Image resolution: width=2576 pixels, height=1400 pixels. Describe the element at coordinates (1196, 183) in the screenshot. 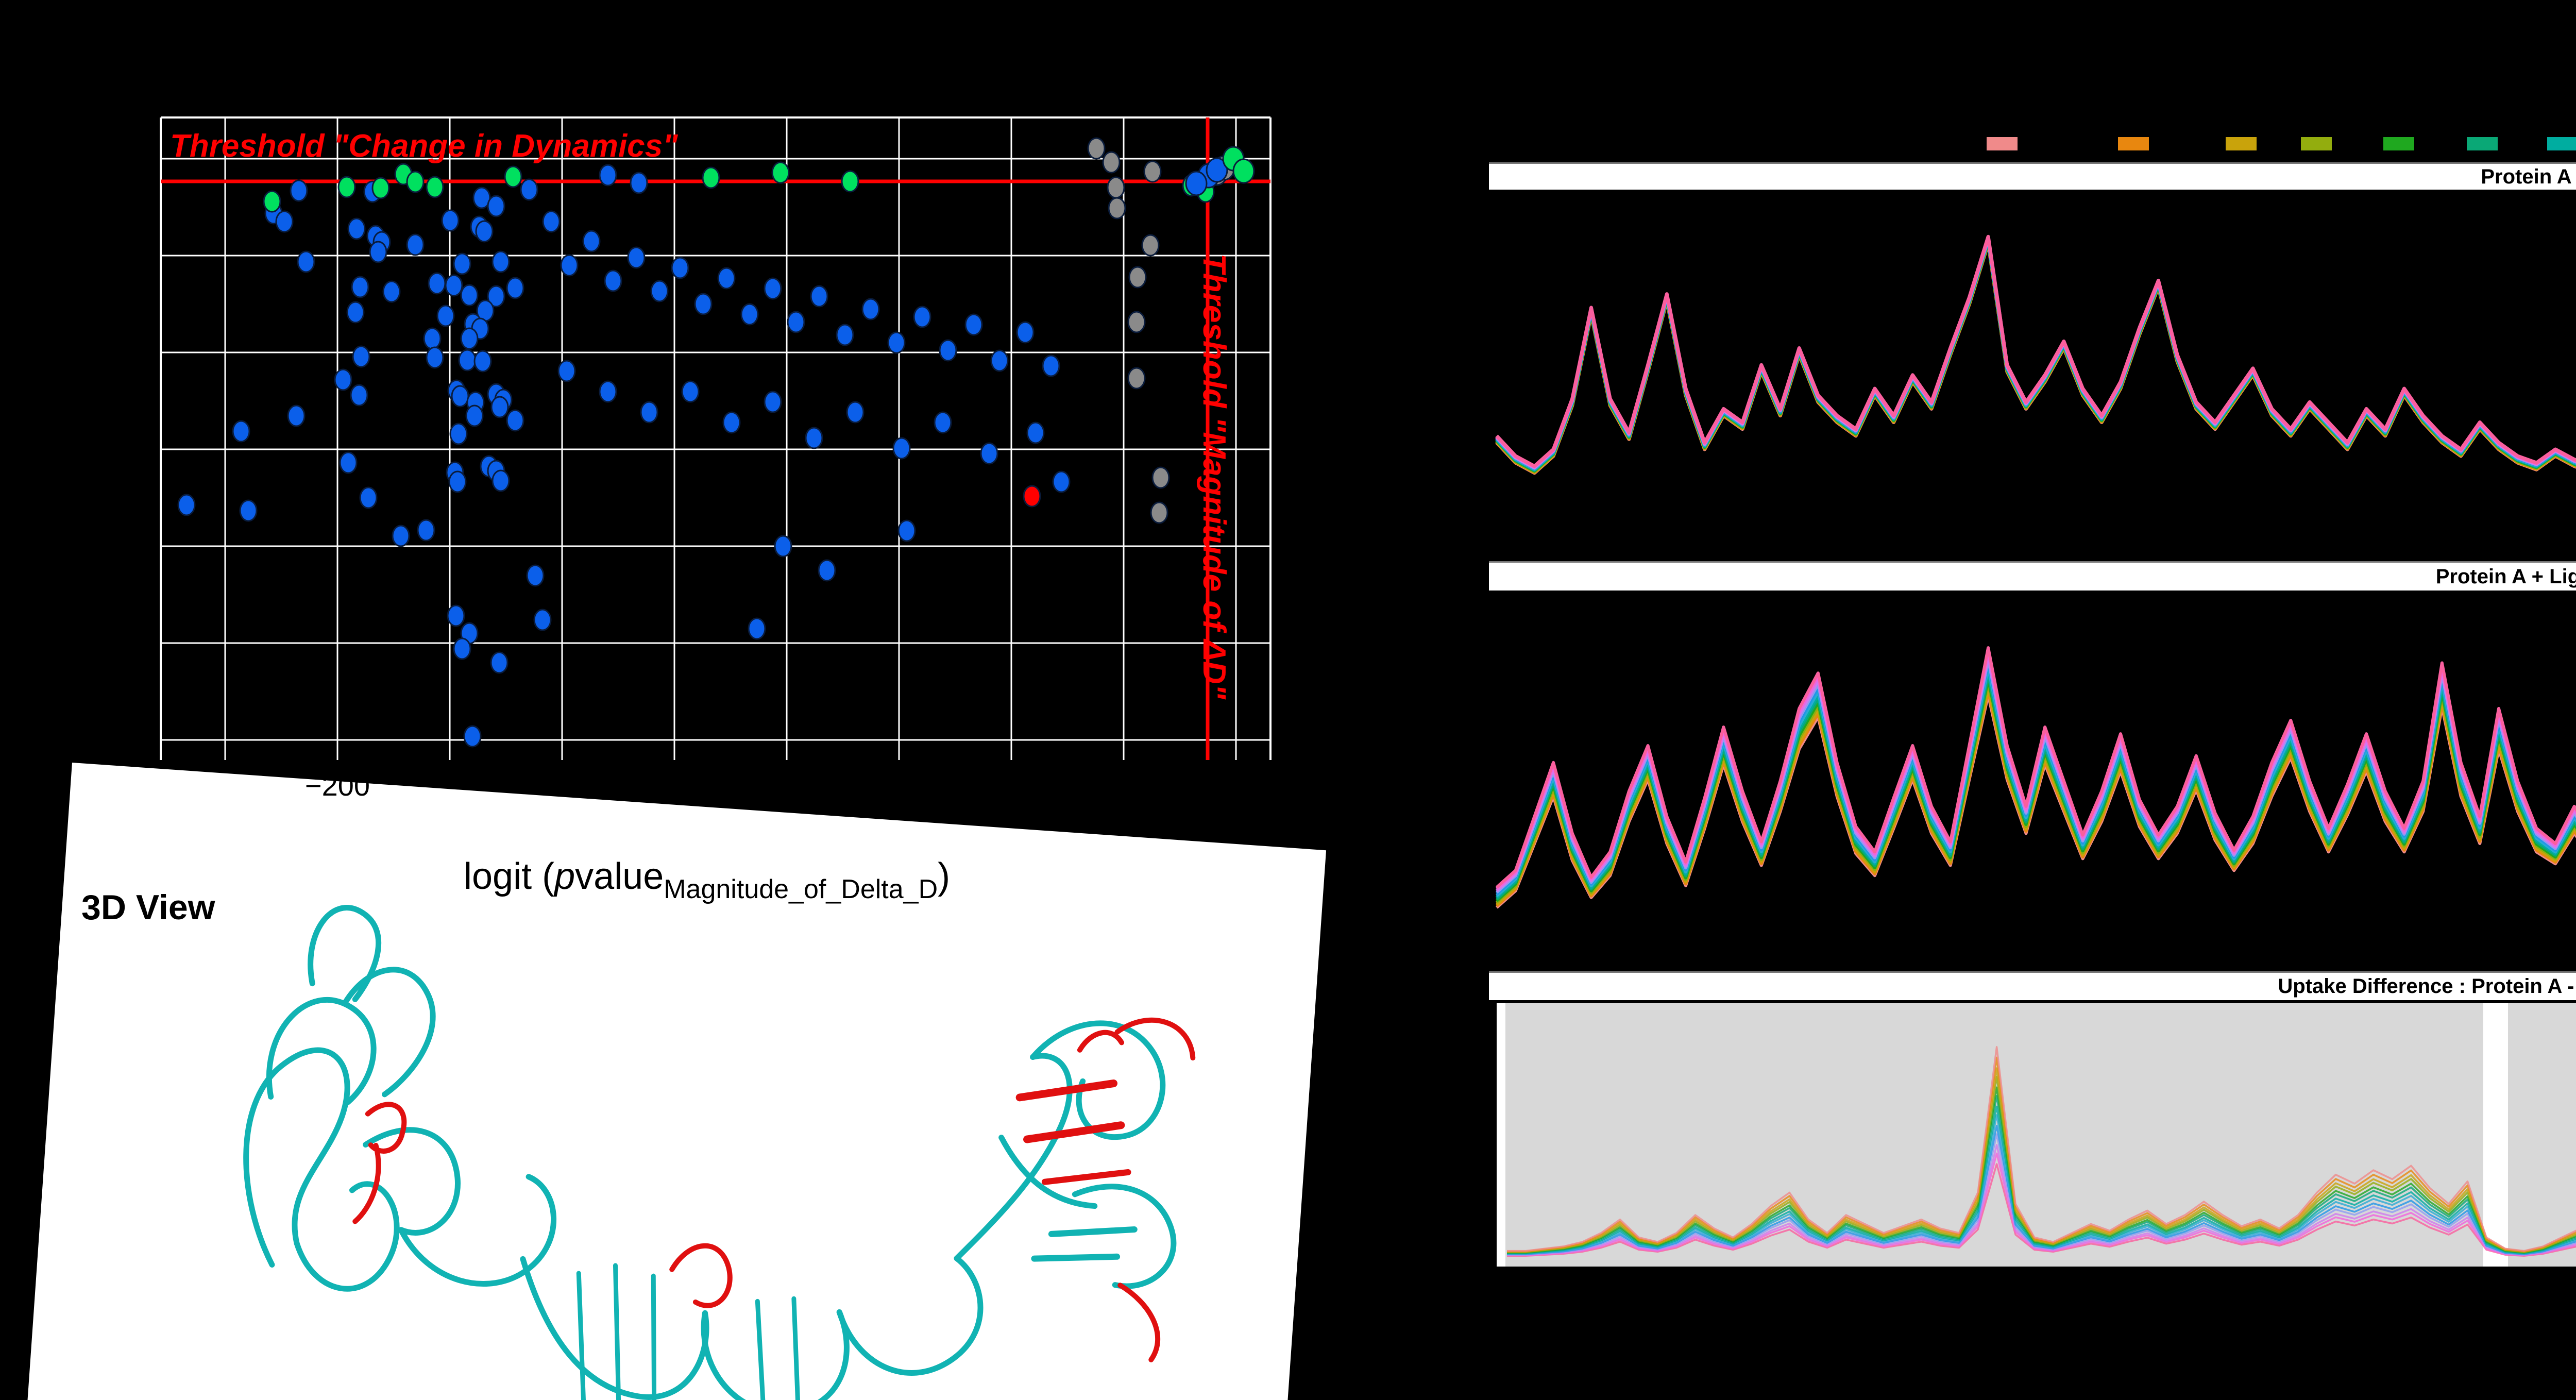

I see `scatter-point-cluster-blue` at that location.